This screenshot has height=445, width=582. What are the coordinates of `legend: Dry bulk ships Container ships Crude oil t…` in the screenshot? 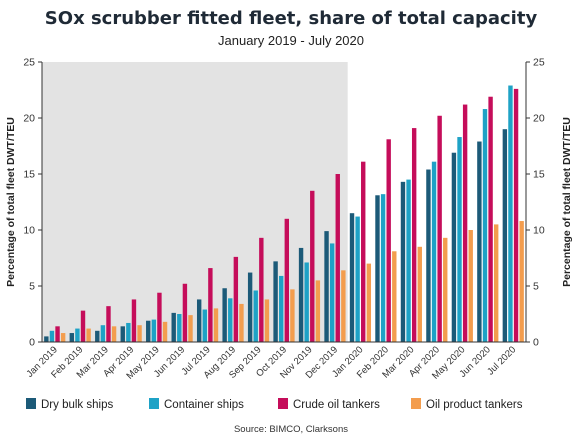 It's located at (274, 404).